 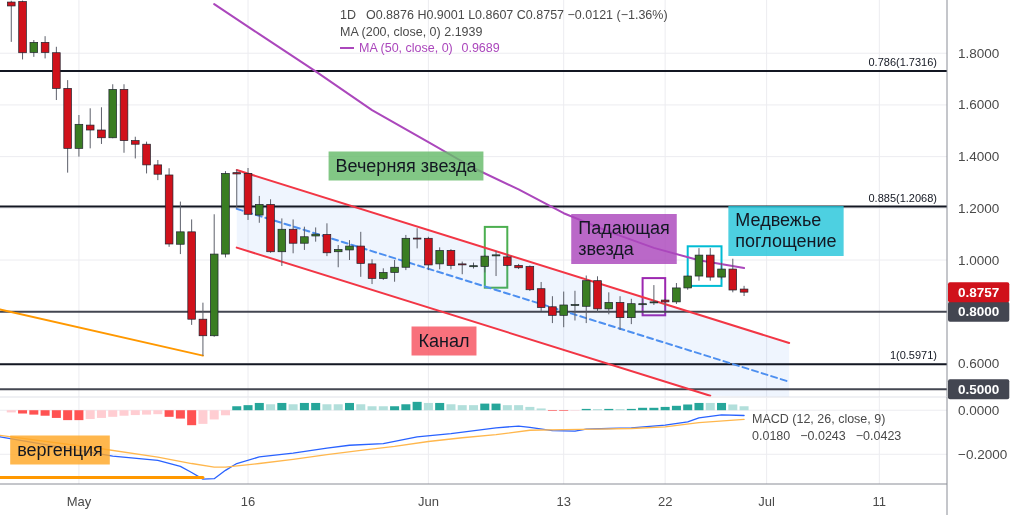 I want to click on ref-line-label: 0.5000, so click(x=979, y=389).